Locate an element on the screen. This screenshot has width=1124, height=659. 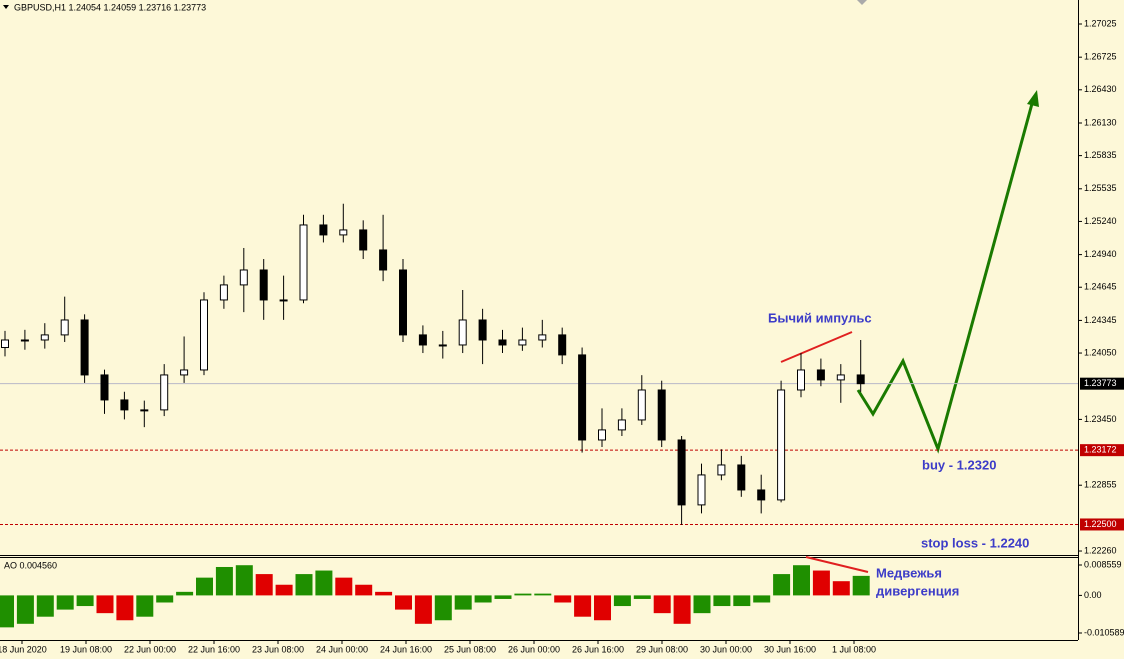
y-tick-label: 1.22260 is located at coordinates (1100, 550).